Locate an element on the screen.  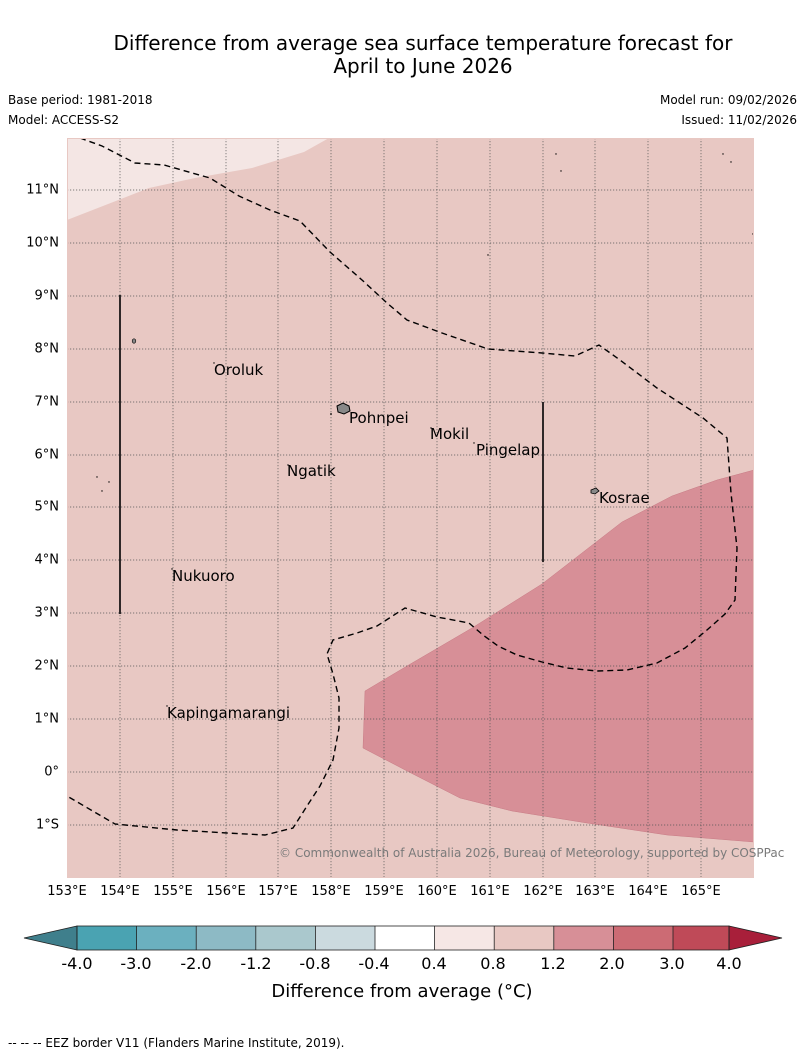
lon-label: 162°E is located at coordinates (543, 891).